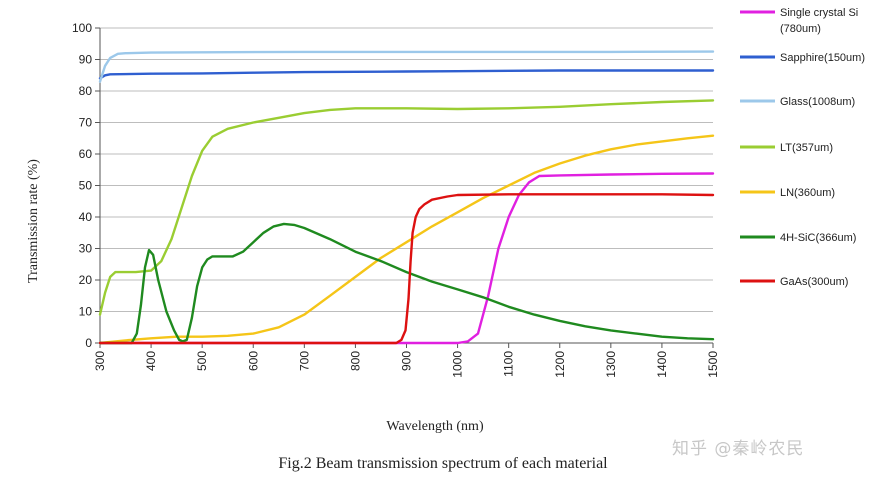  What do you see at coordinates (355, 361) in the screenshot?
I see `x-tick-label-800: 800` at bounding box center [355, 361].